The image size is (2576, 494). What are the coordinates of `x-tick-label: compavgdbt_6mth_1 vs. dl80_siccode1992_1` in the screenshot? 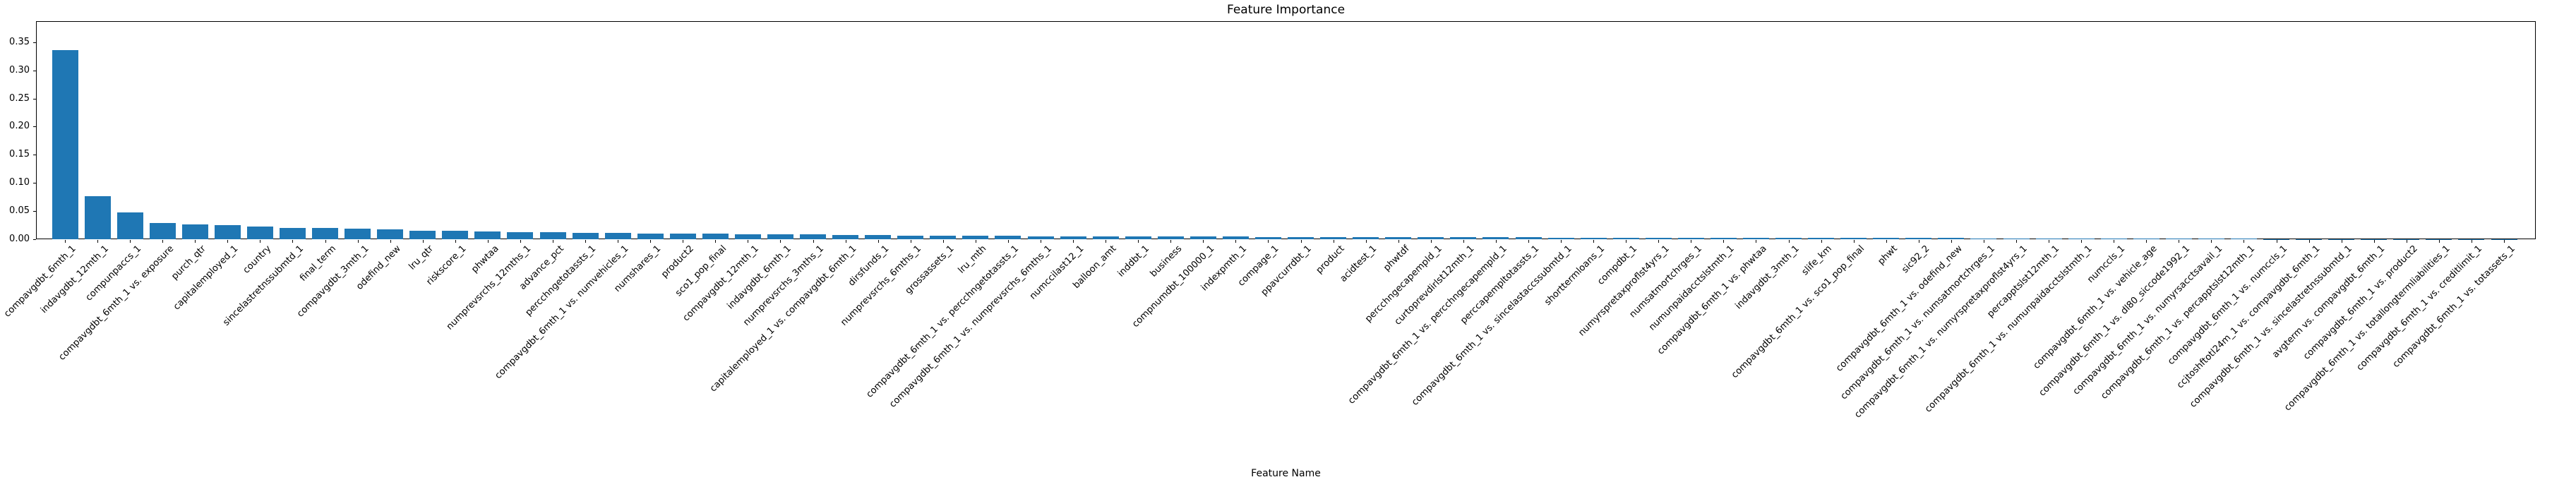 It's located at (2114, 321).